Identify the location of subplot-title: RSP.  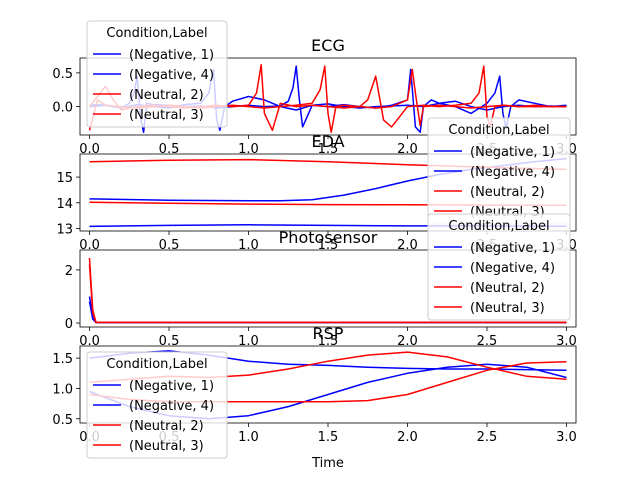
(328, 333).